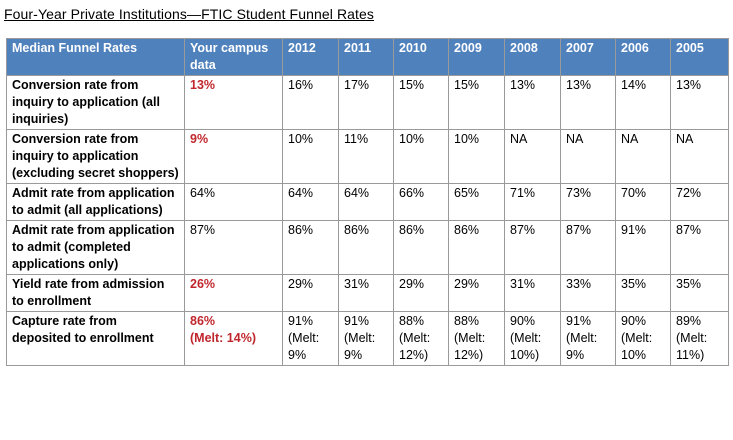 This screenshot has width=733, height=440. I want to click on year-value: 33%, so click(588, 293).